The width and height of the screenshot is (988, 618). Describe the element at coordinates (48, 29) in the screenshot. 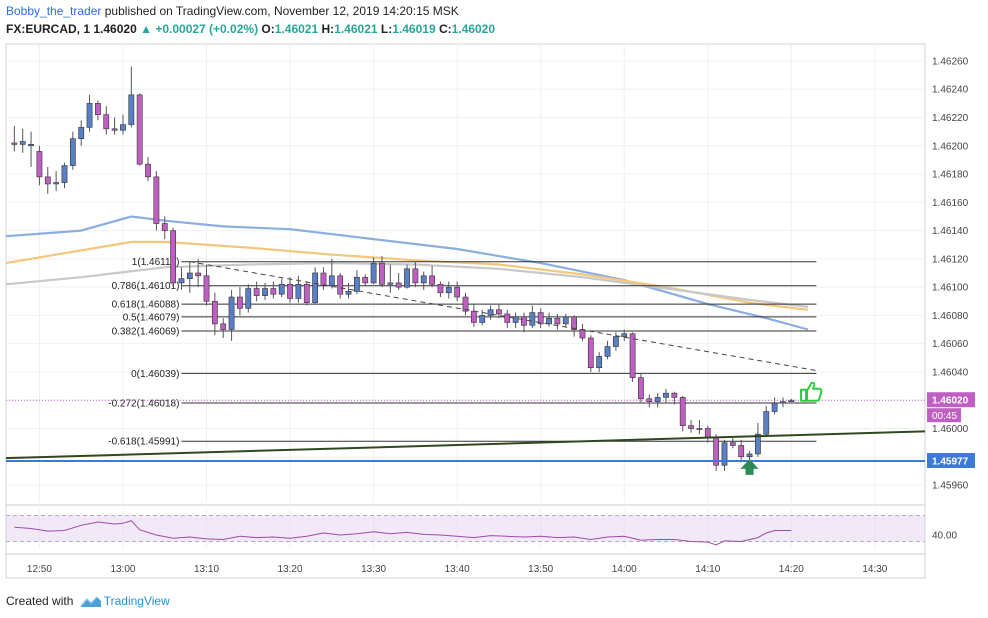

I see `symbol-label: FX:EURCAD, 1` at that location.